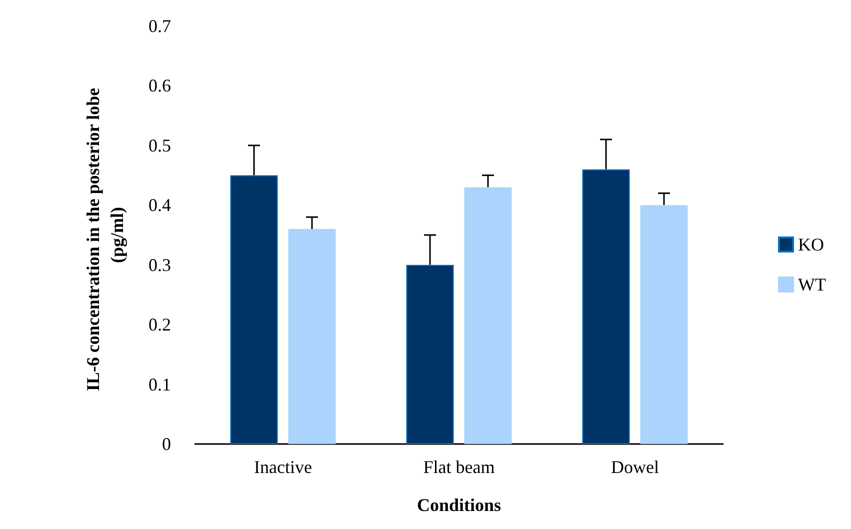 The image size is (851, 529). What do you see at coordinates (159, 86) in the screenshot?
I see `y-tick-label: 0.6` at bounding box center [159, 86].